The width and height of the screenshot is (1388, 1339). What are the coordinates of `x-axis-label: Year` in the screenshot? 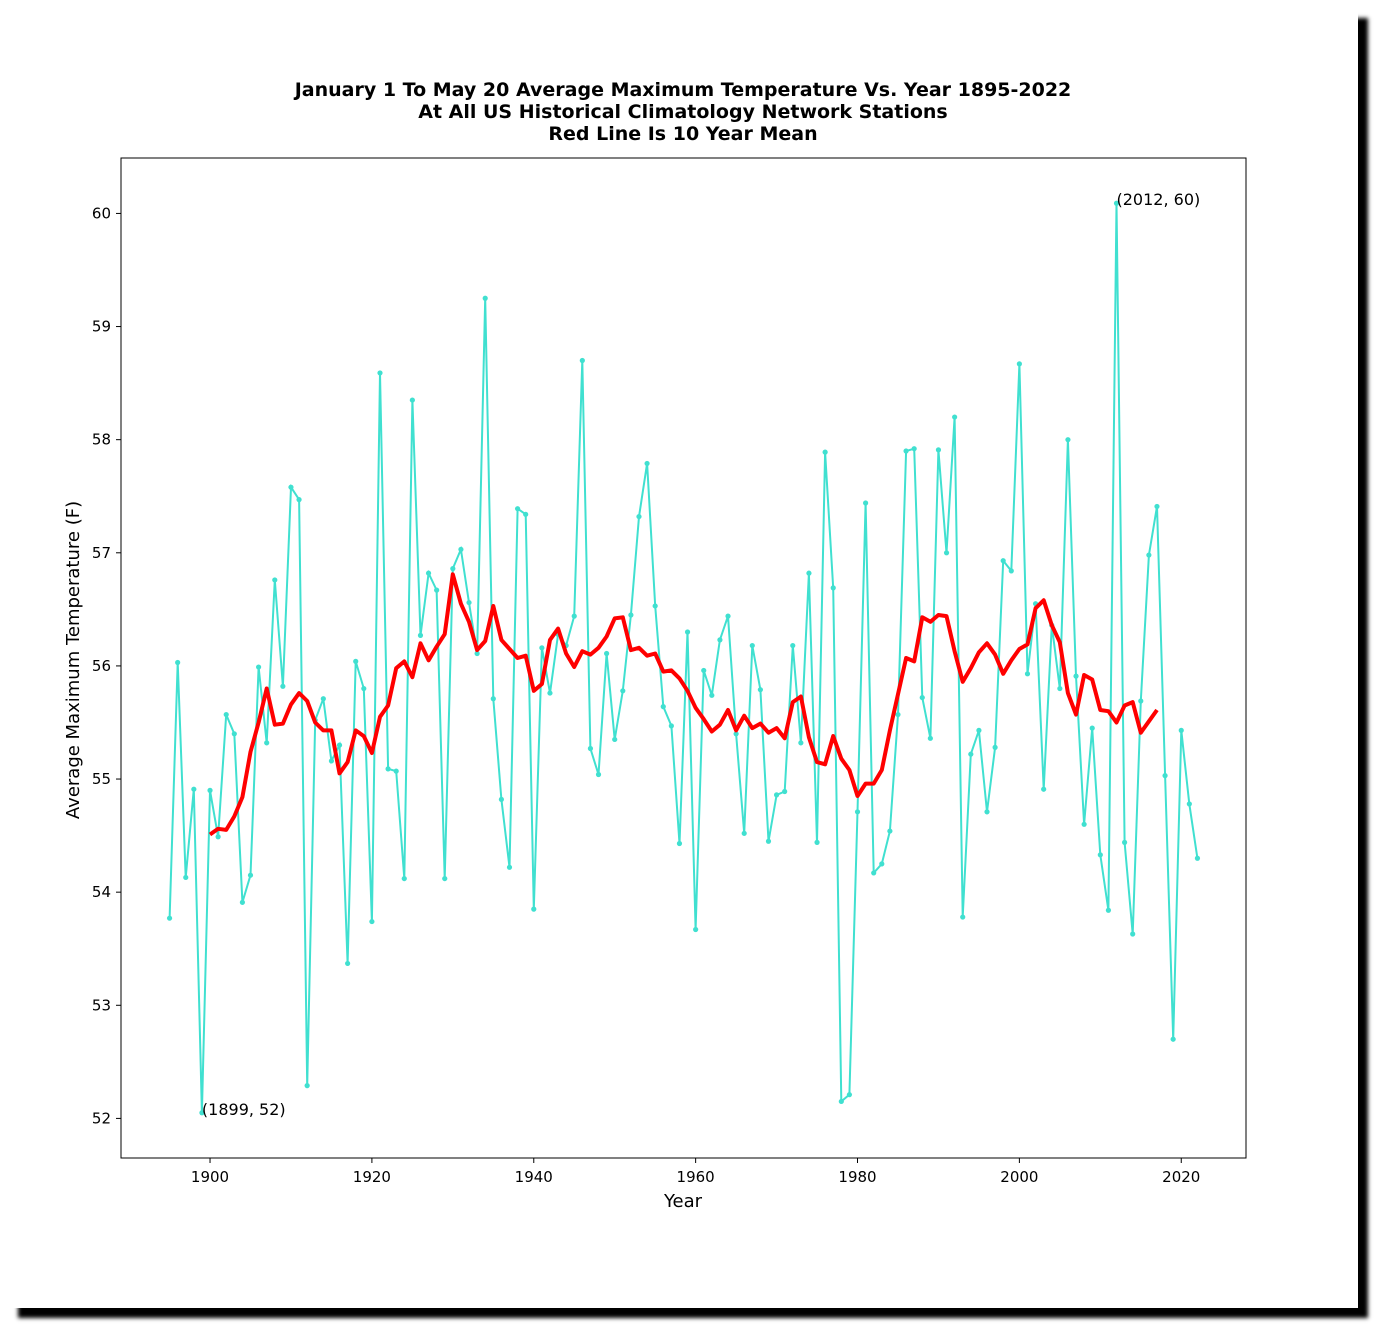 It's located at (683, 1201).